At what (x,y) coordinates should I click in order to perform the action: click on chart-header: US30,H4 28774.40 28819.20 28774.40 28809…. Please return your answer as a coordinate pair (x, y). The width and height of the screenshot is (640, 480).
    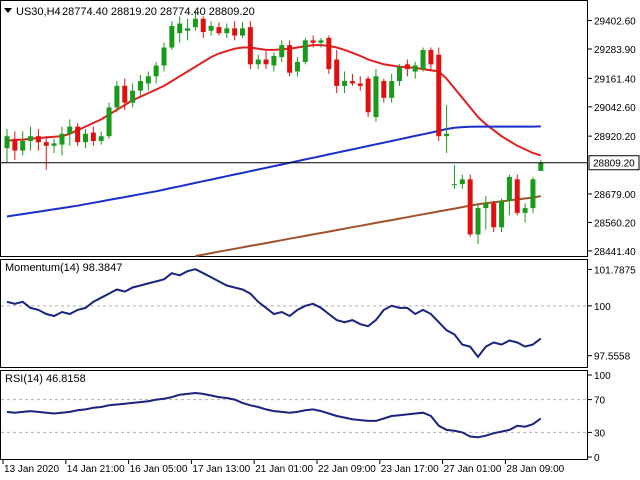
    Looking at the image, I should click on (129, 12).